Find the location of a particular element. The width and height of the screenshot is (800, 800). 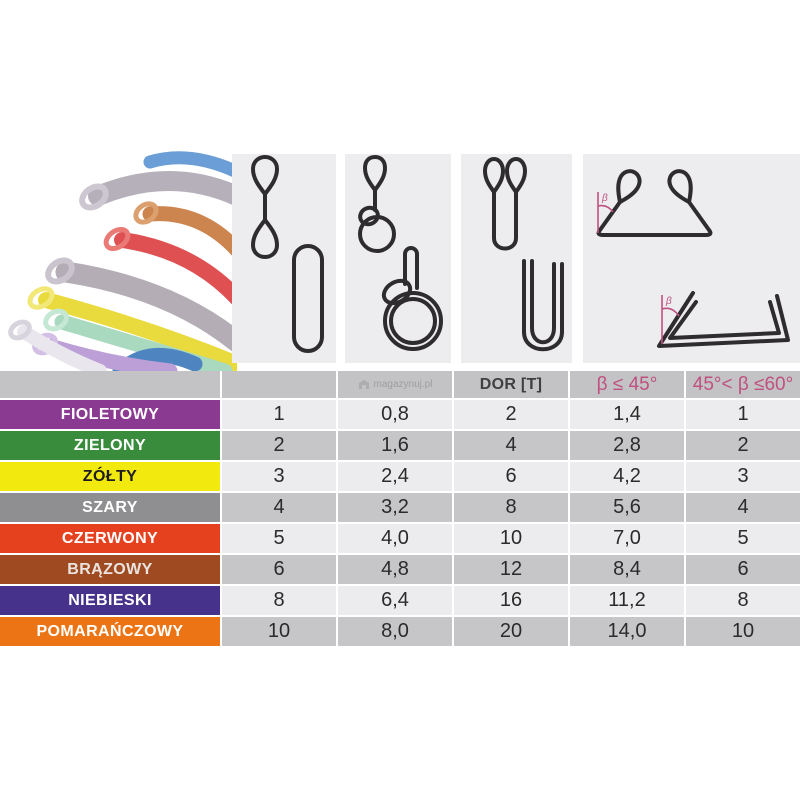

table-row: ZIELONY 2 1,6 4 2,8 2 is located at coordinates (400, 445).